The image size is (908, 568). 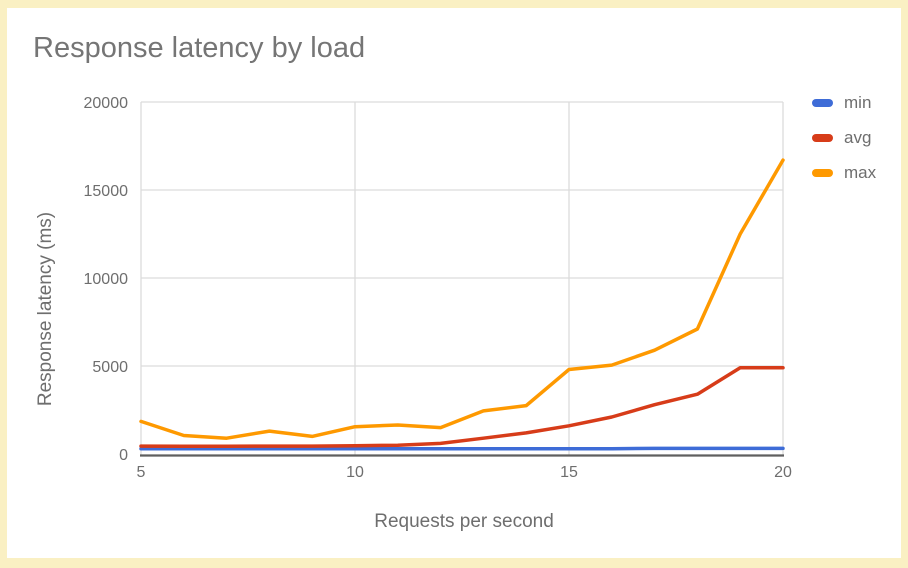 I want to click on x-tick-label: 15, so click(x=569, y=472).